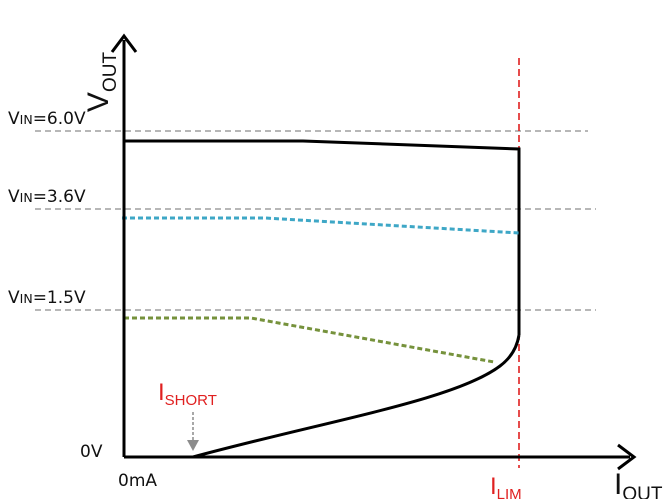 The height and width of the screenshot is (499, 669). Describe the element at coordinates (161, 392) in the screenshot. I see `short-current-main: I` at that location.